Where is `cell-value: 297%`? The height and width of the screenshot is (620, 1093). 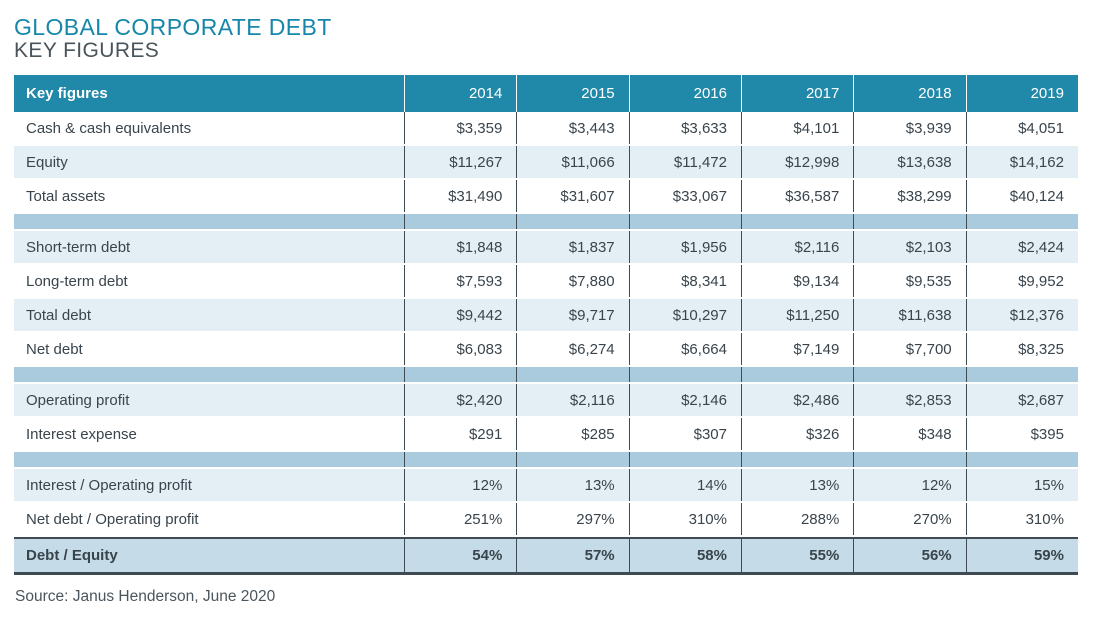 cell-value: 297% is located at coordinates (572, 519).